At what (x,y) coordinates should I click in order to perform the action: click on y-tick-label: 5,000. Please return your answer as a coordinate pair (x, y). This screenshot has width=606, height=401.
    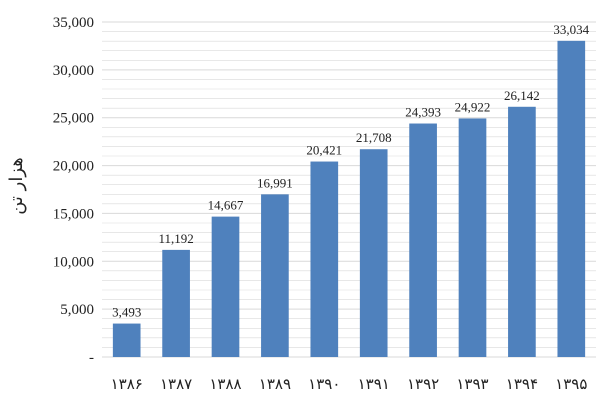
    Looking at the image, I should click on (77, 310).